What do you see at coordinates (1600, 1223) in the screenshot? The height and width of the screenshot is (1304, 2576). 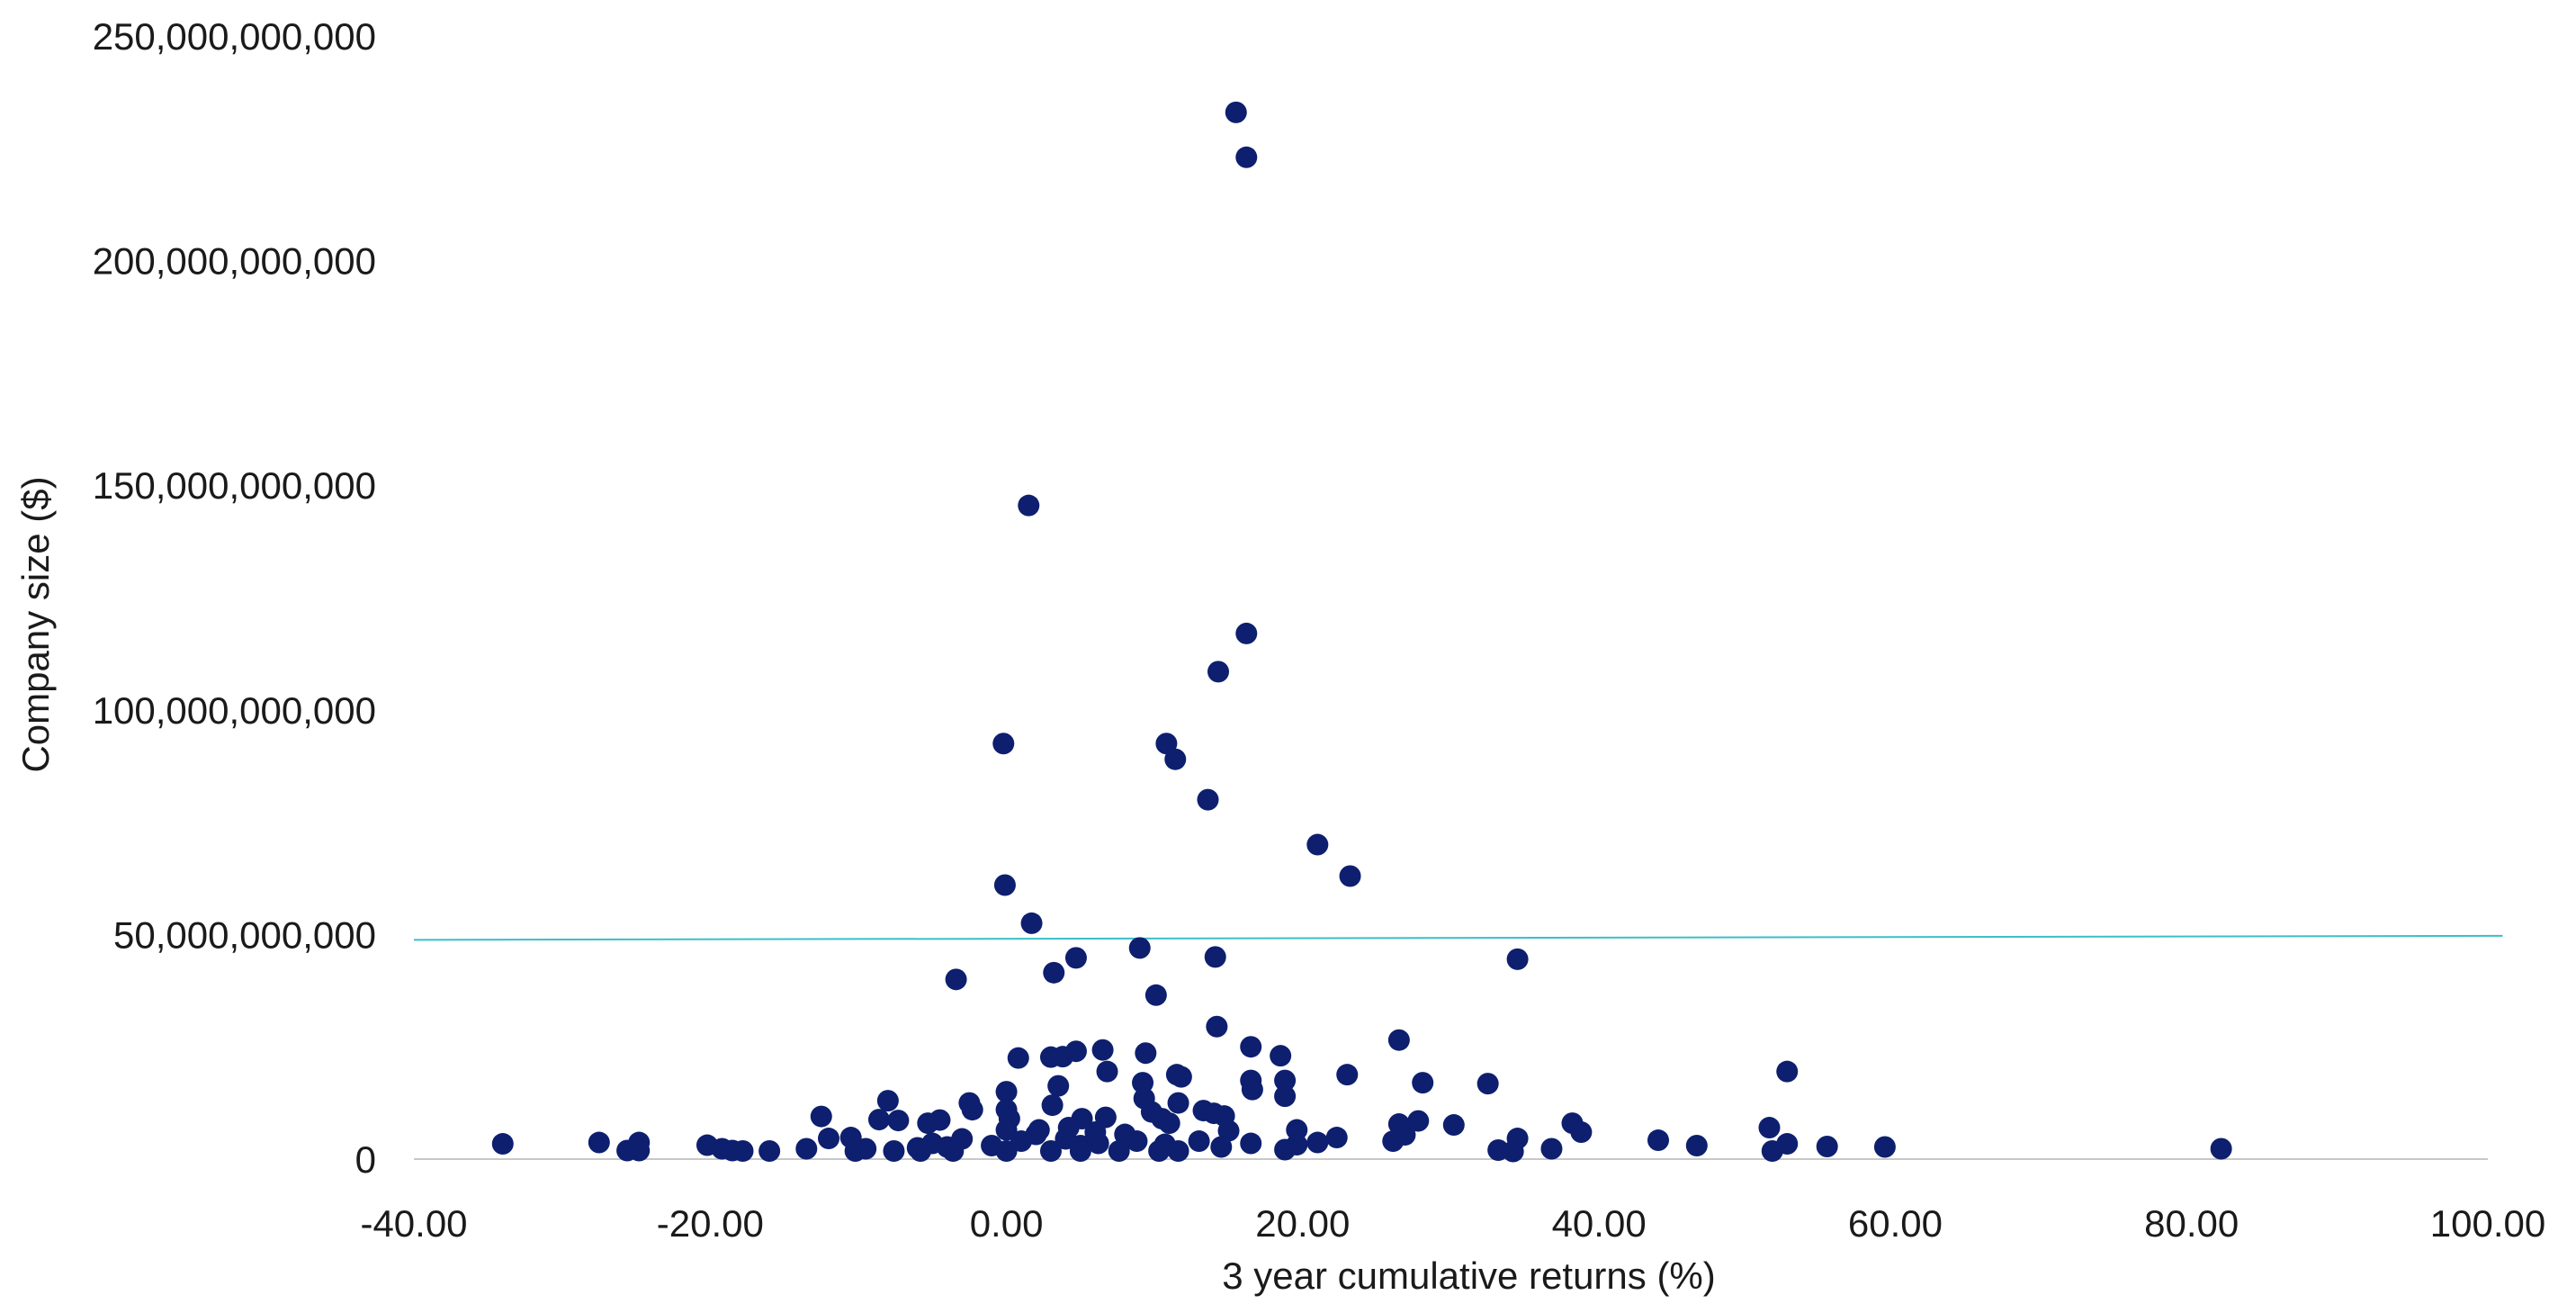 I see `x-tick-label: 40.00` at bounding box center [1600, 1223].